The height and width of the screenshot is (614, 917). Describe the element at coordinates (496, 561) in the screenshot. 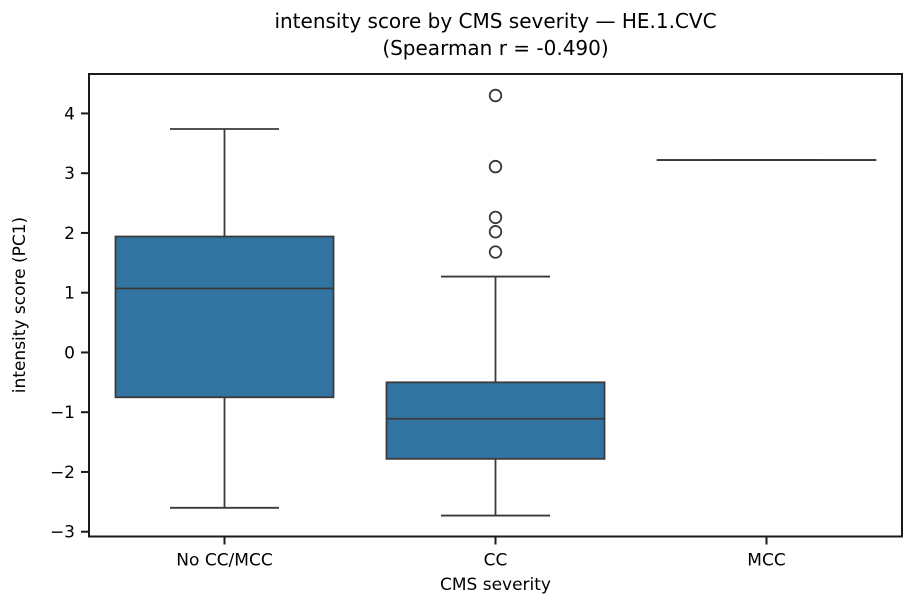

I see `x-tick-label-cc: CC` at that location.